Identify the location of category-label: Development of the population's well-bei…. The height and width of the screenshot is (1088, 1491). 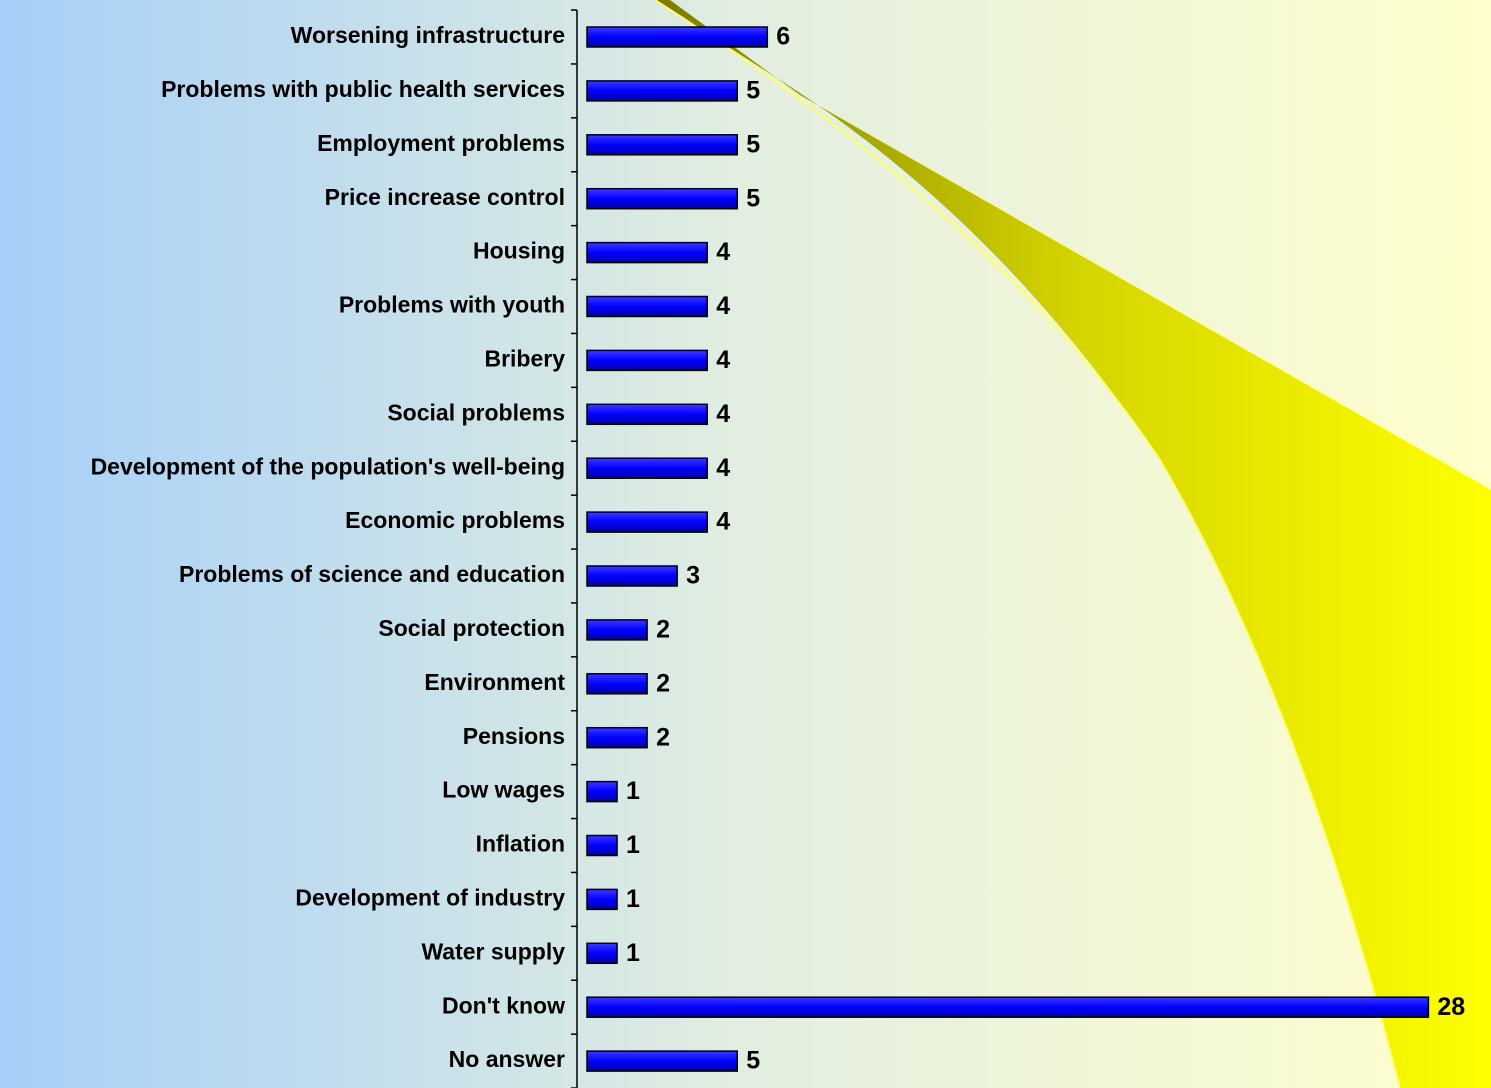
(328, 466).